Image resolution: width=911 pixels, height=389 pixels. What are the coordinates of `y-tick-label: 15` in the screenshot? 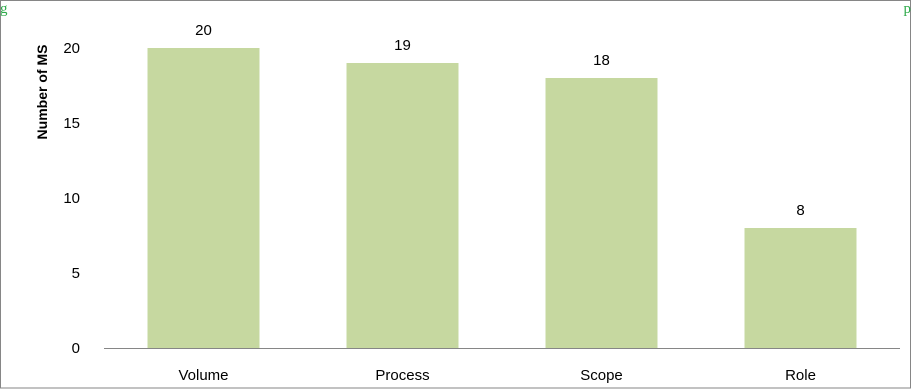 It's located at (71, 123).